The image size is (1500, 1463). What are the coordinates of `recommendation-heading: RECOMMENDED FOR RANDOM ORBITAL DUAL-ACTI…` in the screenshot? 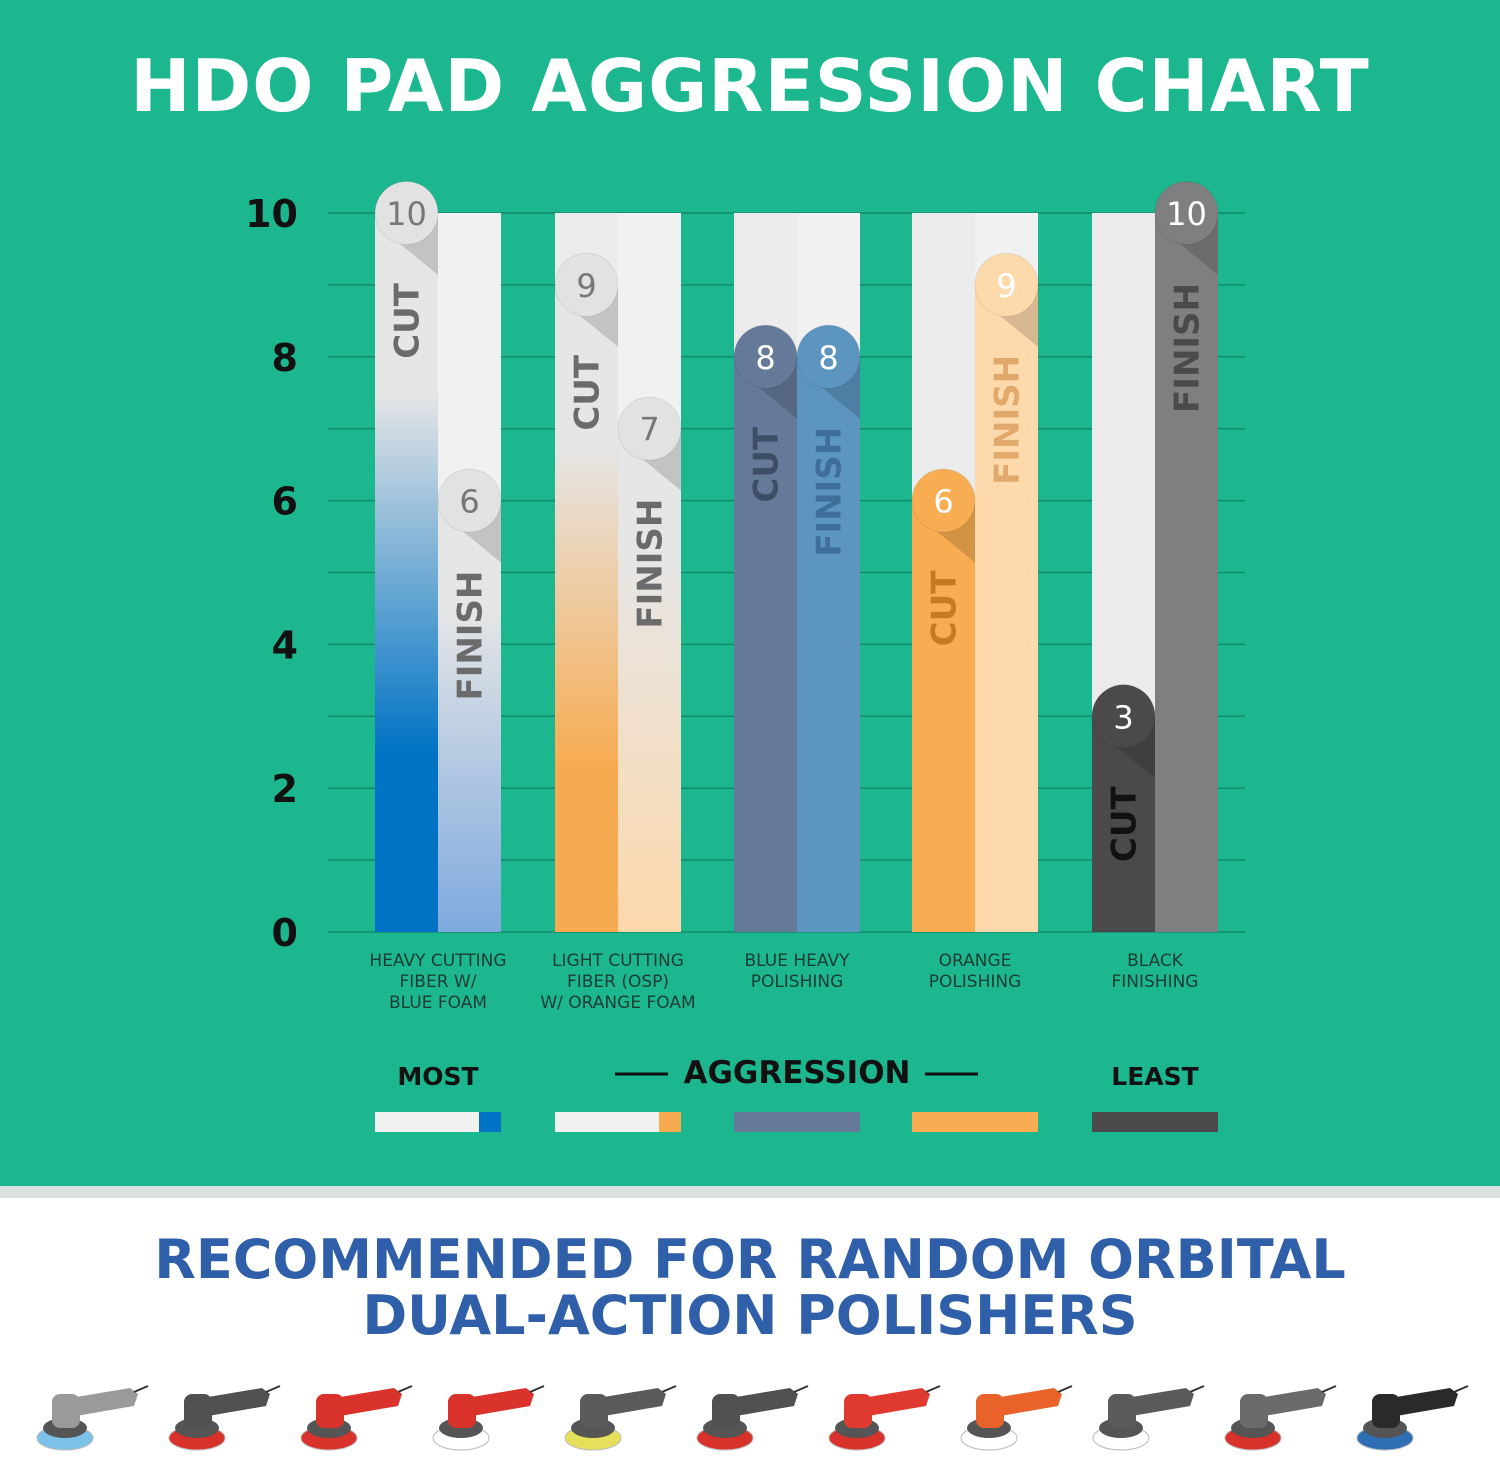 It's located at (750, 1288).